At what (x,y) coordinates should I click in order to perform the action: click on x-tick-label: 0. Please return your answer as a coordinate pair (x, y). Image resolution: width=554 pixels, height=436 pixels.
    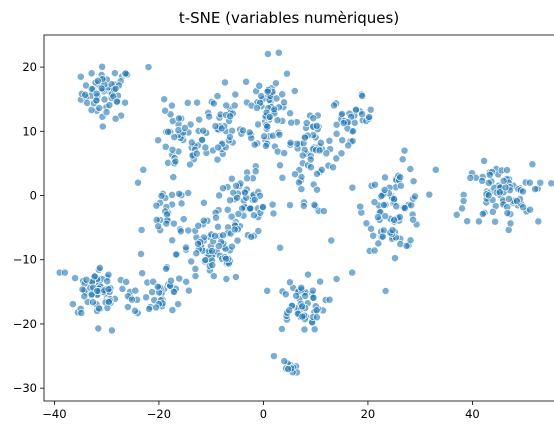
    Looking at the image, I should click on (263, 414).